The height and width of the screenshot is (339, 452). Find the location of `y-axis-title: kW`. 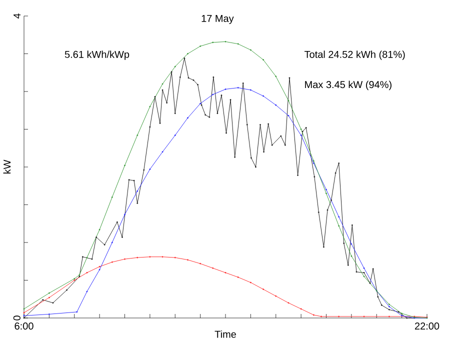

y-axis-title: kW is located at coordinates (7, 167).